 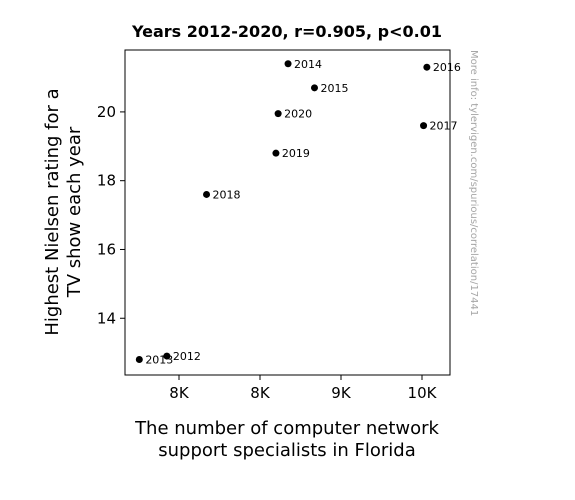 I want to click on data-point-label: 2014, so click(x=308, y=64).